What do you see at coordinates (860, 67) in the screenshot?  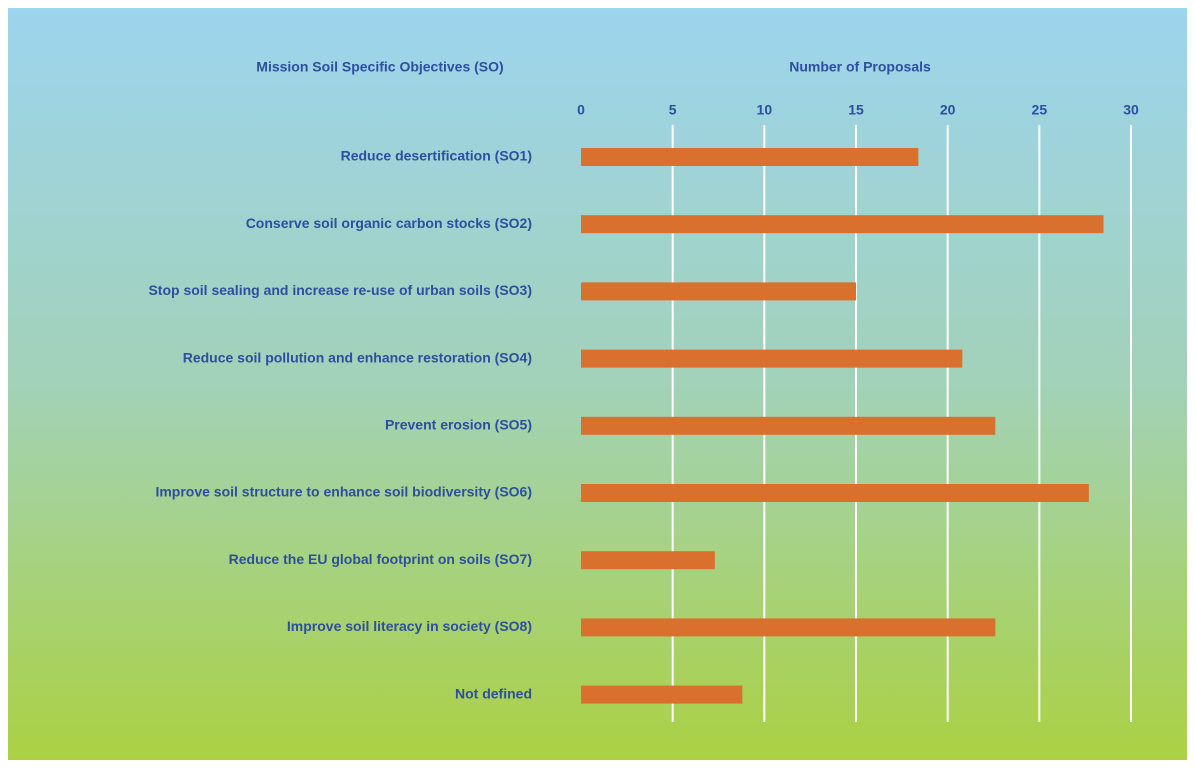 I see `value-axis-label: Number of Proposals` at bounding box center [860, 67].